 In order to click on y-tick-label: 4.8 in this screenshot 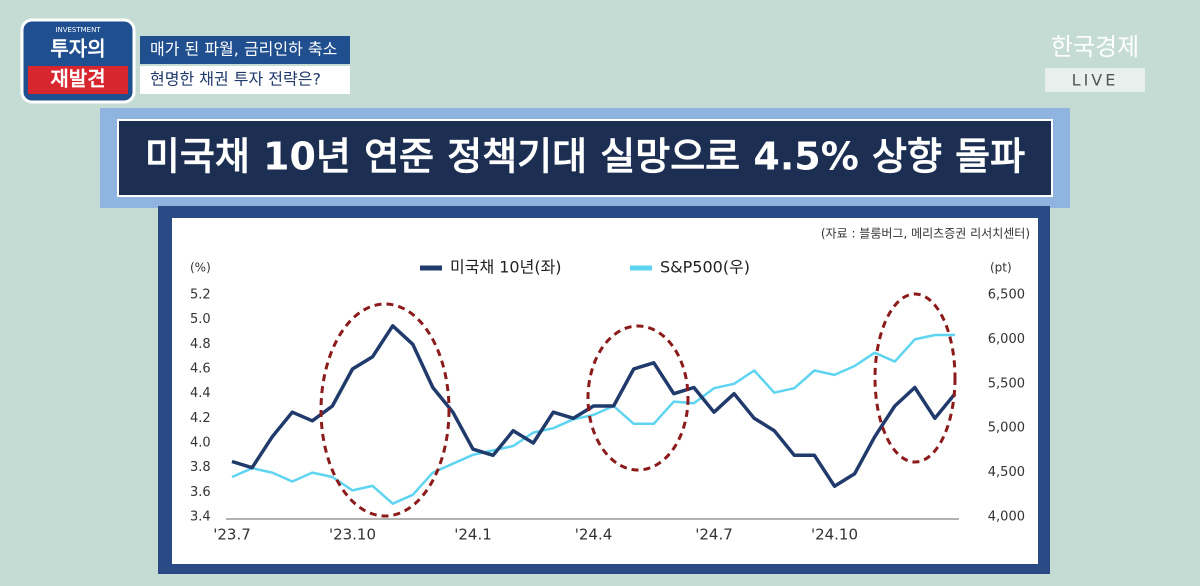, I will do `click(200, 344)`.